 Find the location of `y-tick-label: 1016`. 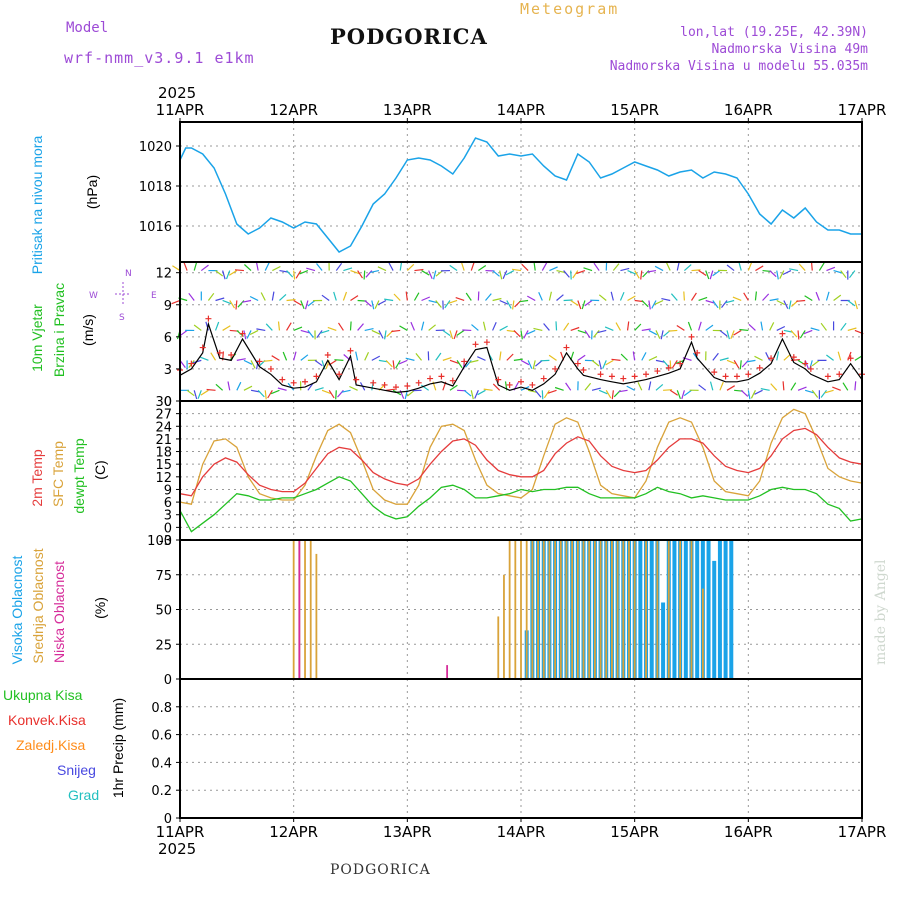

y-tick-label: 1016 is located at coordinates (155, 227).